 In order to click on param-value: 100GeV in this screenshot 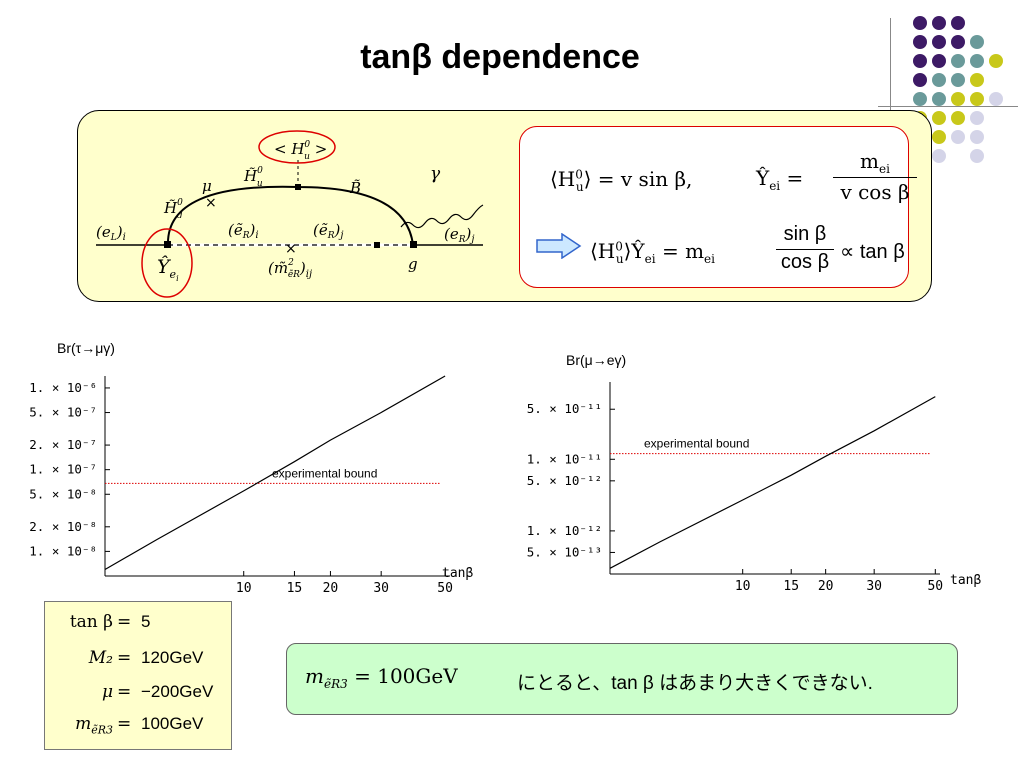, I will do `click(172, 723)`.